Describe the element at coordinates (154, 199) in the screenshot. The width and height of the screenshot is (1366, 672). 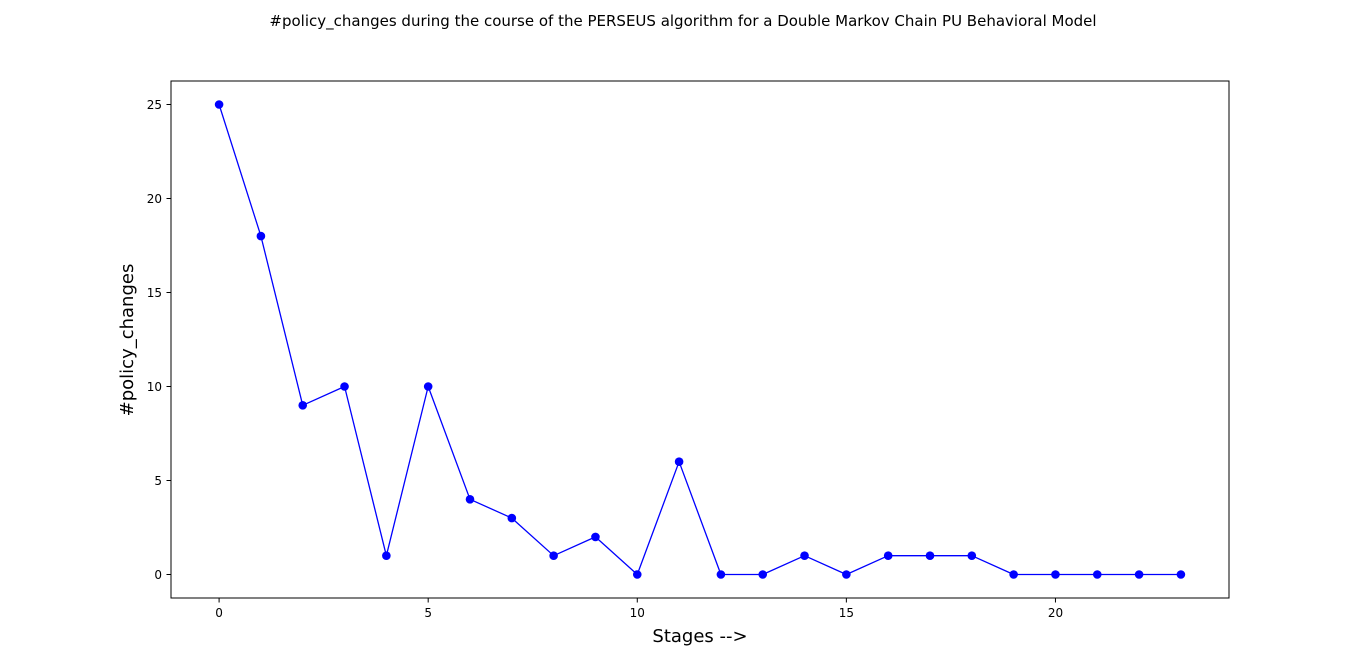
I see `y-tick-label: 20` at that location.